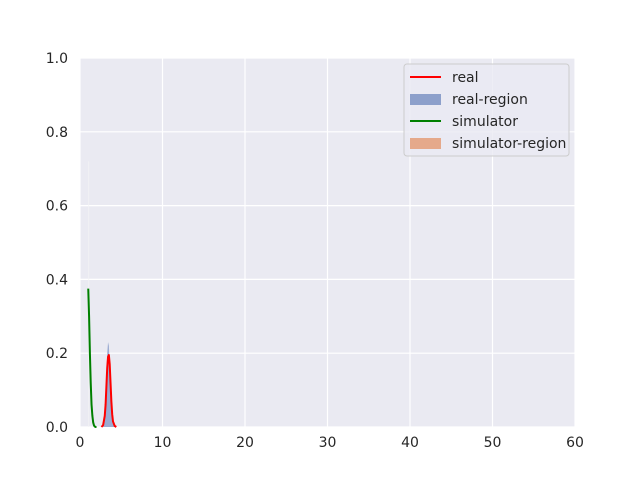  I want to click on legend: real real-region simulator simulator-region, so click(486, 110).